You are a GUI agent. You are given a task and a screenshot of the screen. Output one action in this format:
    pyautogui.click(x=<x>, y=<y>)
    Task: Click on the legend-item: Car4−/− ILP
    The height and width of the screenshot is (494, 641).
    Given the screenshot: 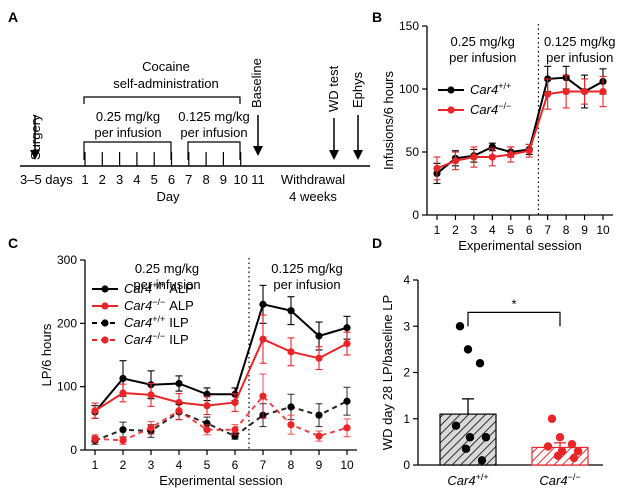 What is the action you would take?
    pyautogui.click(x=140, y=339)
    